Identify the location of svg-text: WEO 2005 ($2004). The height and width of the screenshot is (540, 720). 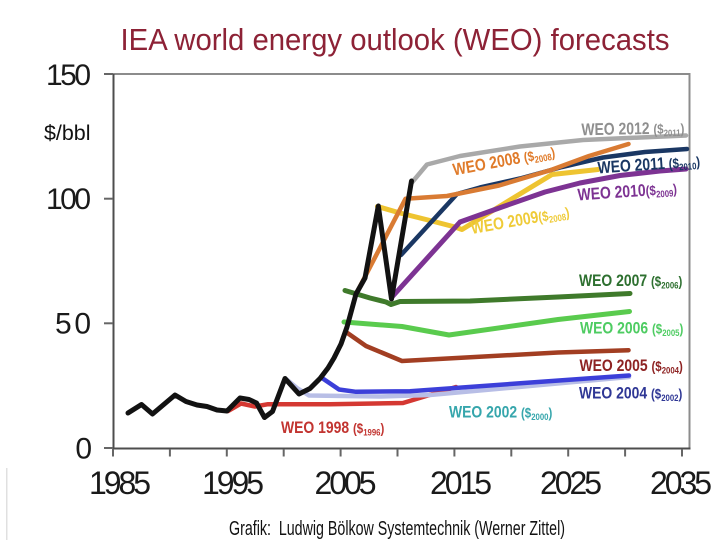
(631, 366).